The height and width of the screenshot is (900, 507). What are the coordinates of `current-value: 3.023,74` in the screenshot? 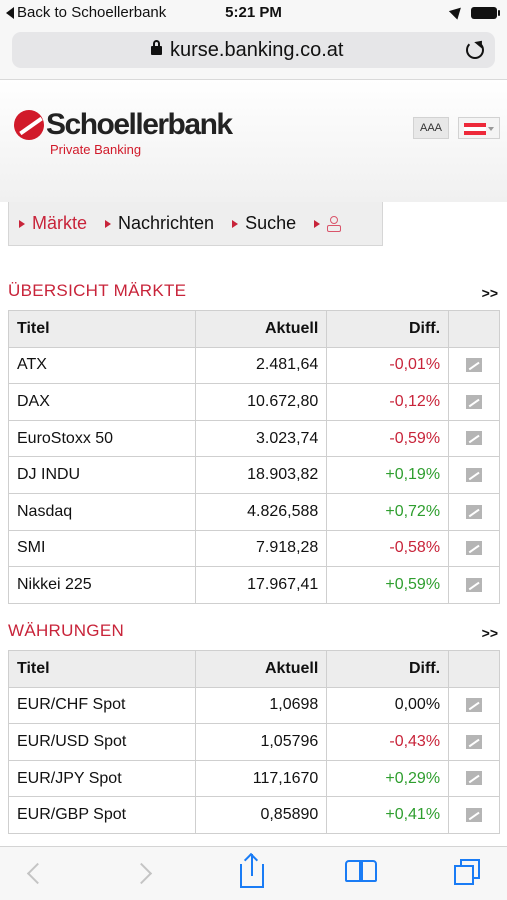 It's located at (261, 438).